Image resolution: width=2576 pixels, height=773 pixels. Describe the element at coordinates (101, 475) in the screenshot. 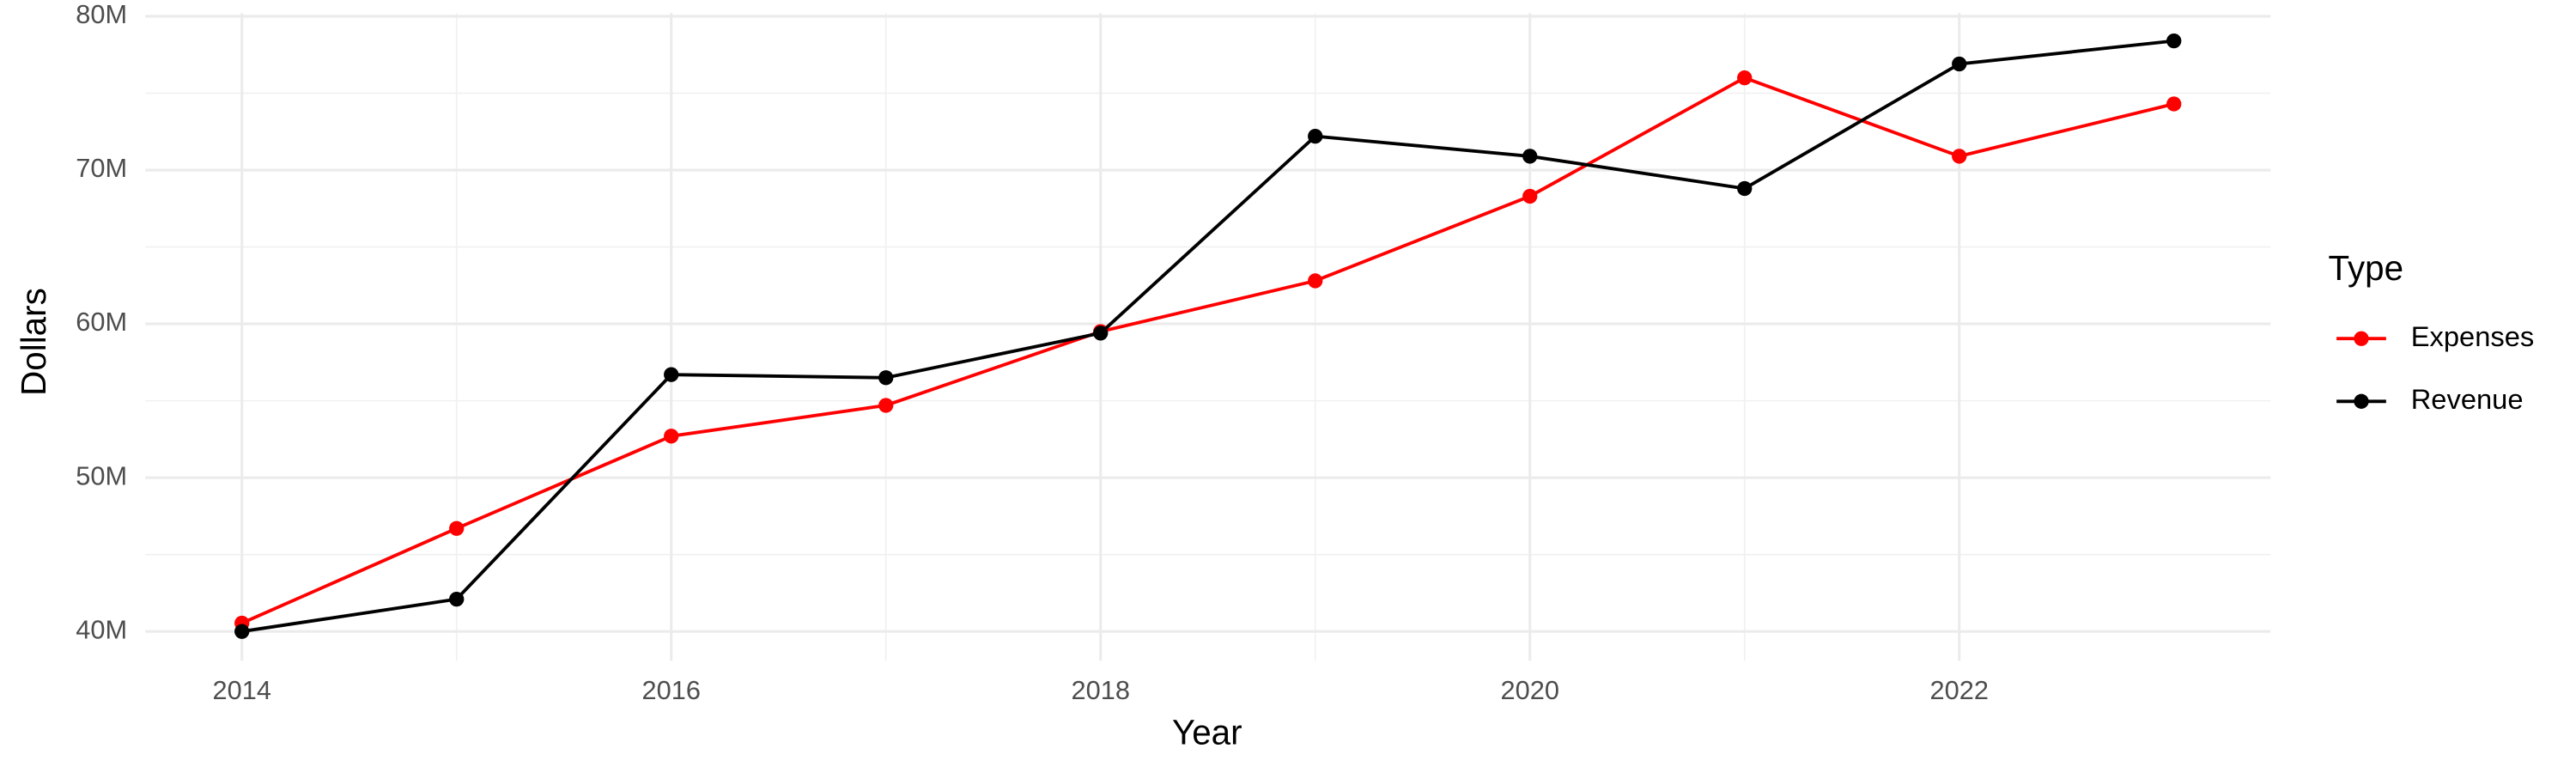

I see `y-tick-label: 50M` at that location.